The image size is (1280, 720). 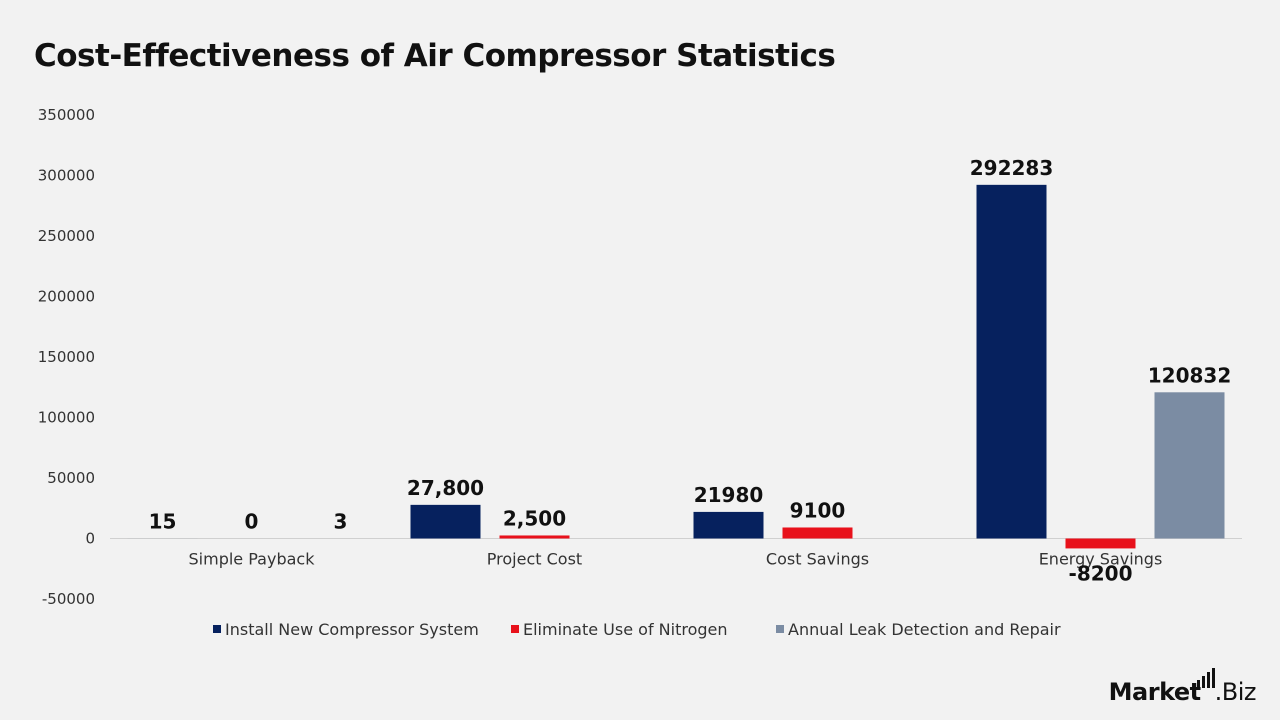 What do you see at coordinates (729, 495) in the screenshot?
I see `data-label: 21980` at bounding box center [729, 495].